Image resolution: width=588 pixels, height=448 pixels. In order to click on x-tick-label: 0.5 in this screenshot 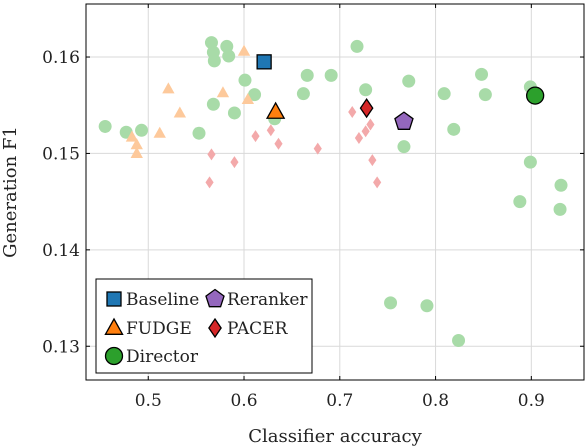, I will do `click(148, 401)`.